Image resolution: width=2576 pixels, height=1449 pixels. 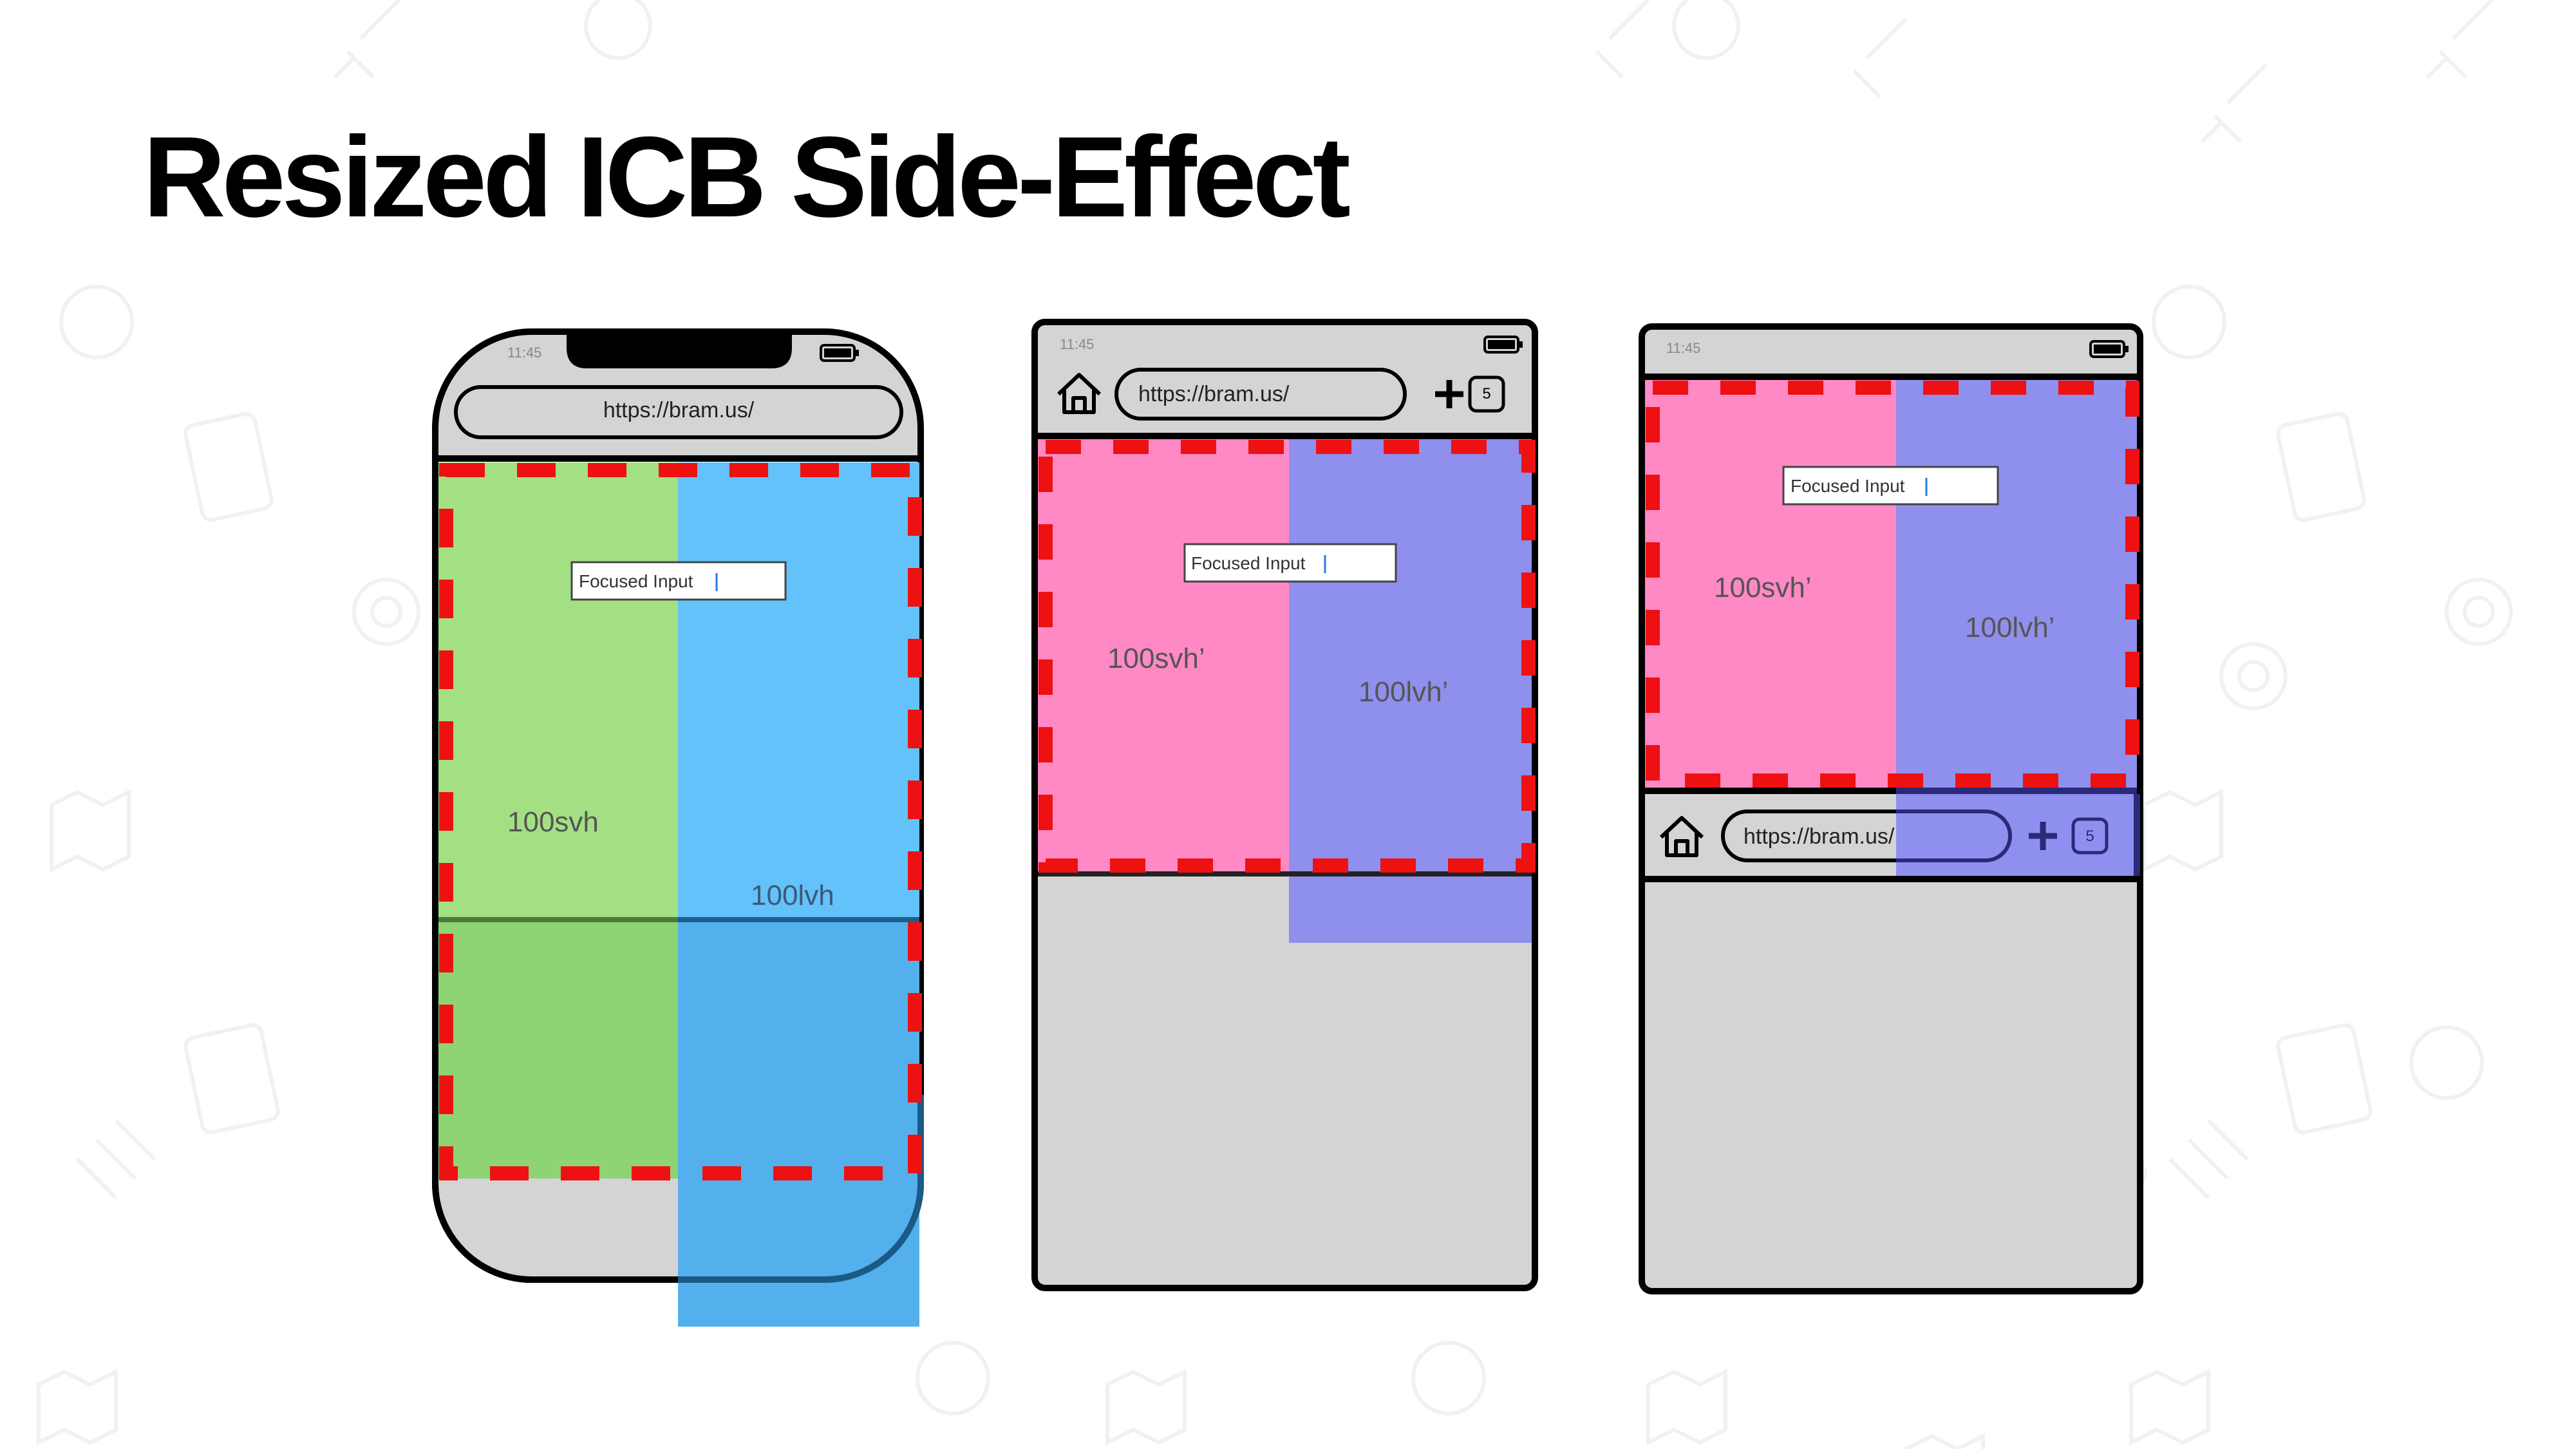 I want to click on browser-top-tab-count: 5, so click(x=1486, y=394).